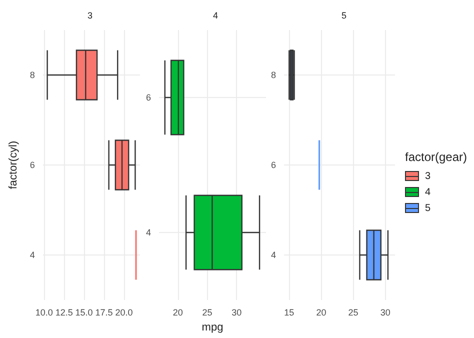 This screenshot has width=474, height=338. I want to click on chart-title: 3, so click(90, 15).